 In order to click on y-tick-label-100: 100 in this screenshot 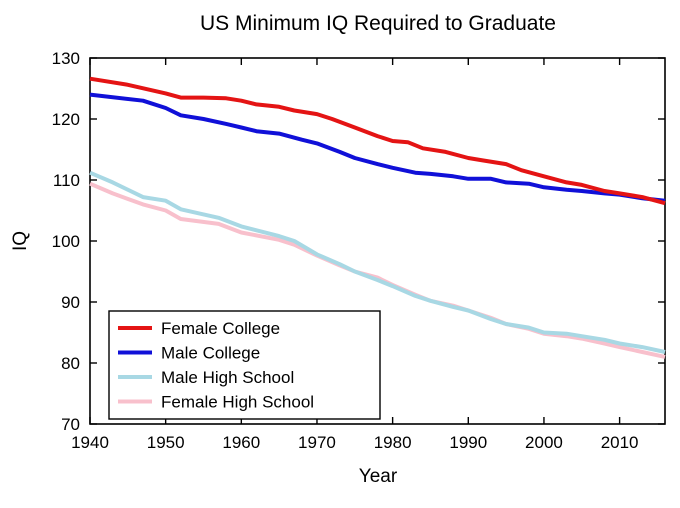, I will do `click(66, 241)`.